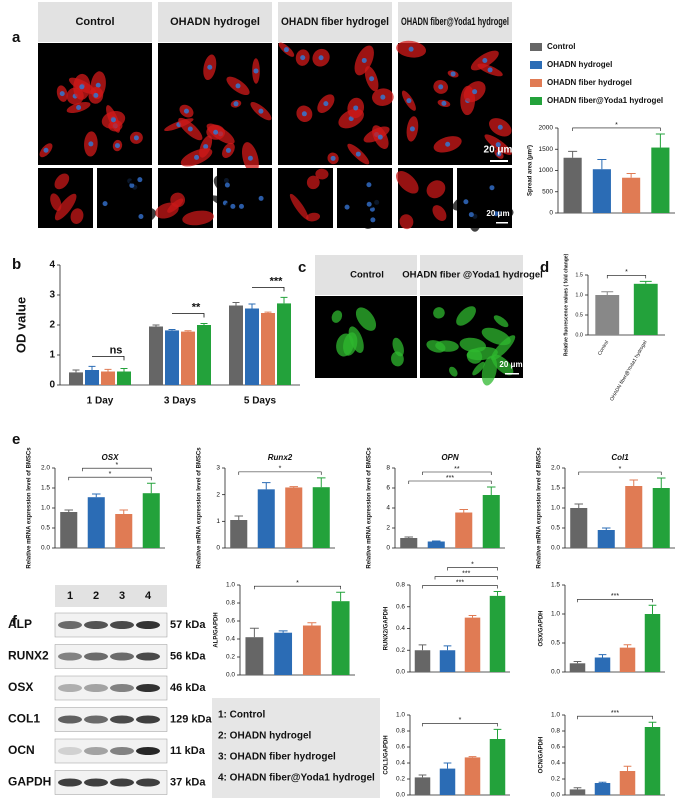 The image size is (685, 804). Describe the element at coordinates (502, 223) in the screenshot. I see `scale-bar` at that location.